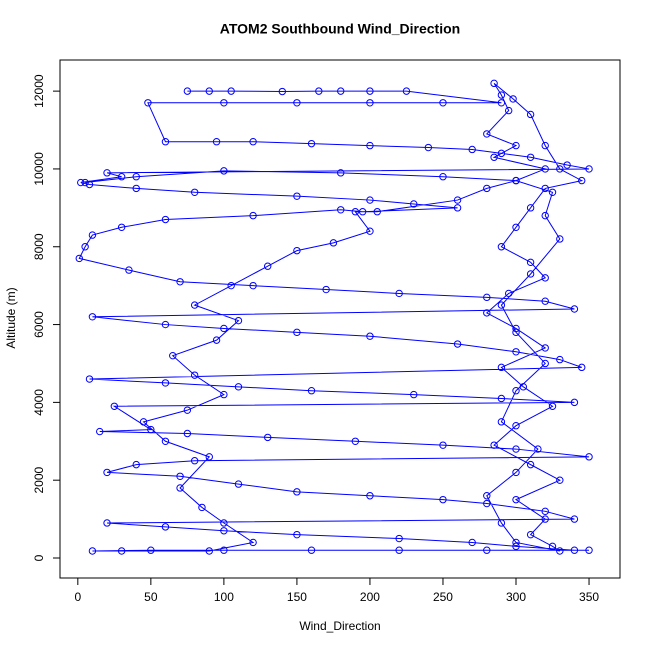 This screenshot has height=650, width=650. I want to click on y-tick-label: 4000, so click(39, 402).